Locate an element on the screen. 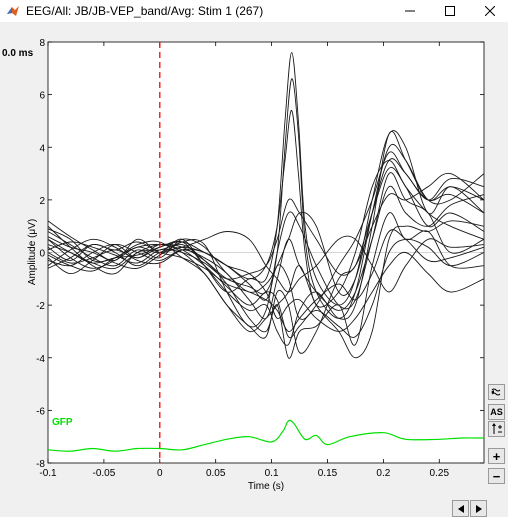  y-tick-label: 8 is located at coordinates (42, 43).